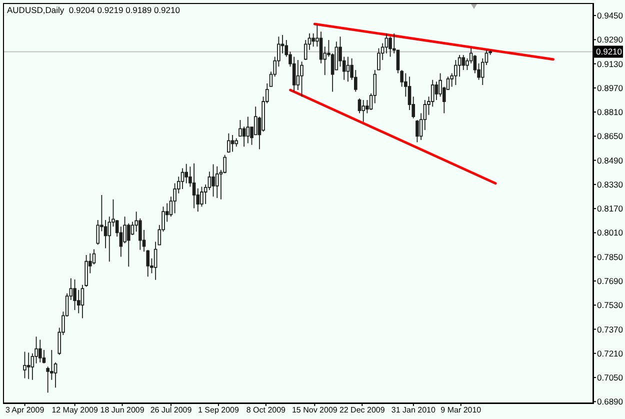 This screenshot has width=625, height=419. Describe the element at coordinates (610, 15) in the screenshot. I see `y-tick-label: 0.9450` at that location.